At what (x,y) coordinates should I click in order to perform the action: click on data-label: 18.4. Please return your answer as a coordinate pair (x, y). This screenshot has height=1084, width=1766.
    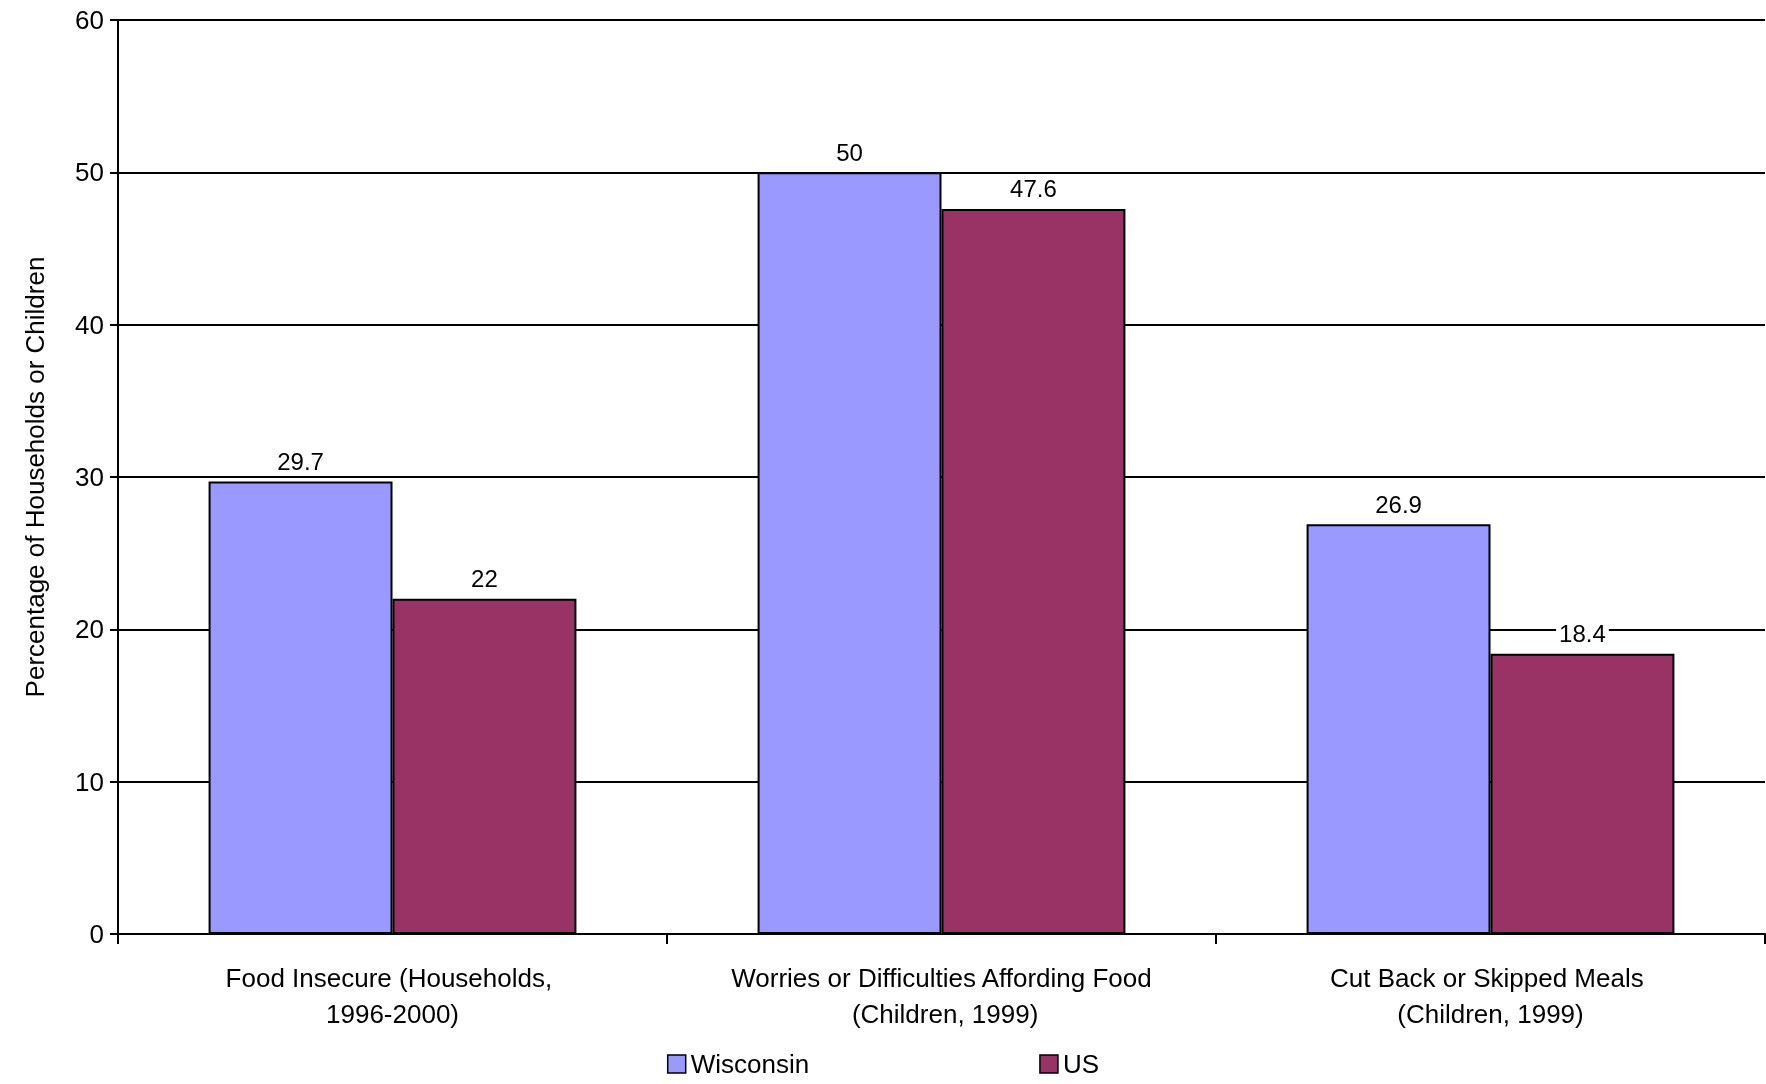
    Looking at the image, I should click on (1582, 634).